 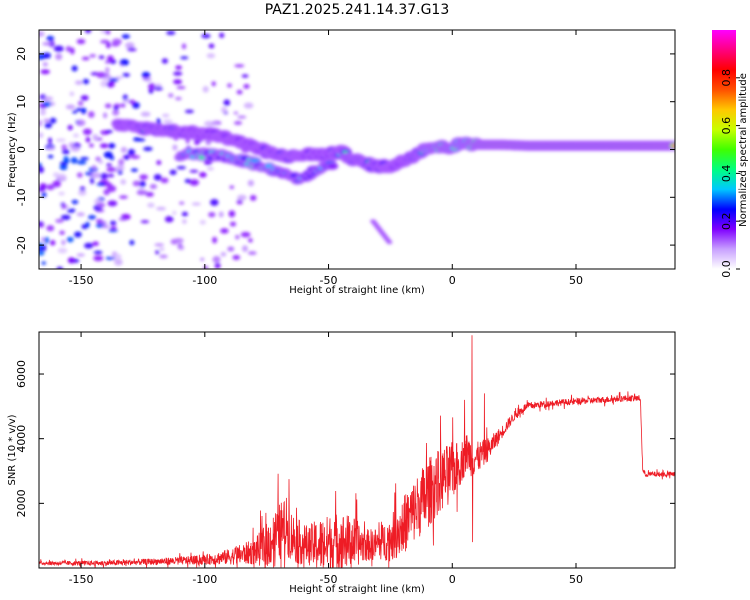 What do you see at coordinates (204, 280) in the screenshot?
I see `spectrogram-x-tick-label: -100` at bounding box center [204, 280].